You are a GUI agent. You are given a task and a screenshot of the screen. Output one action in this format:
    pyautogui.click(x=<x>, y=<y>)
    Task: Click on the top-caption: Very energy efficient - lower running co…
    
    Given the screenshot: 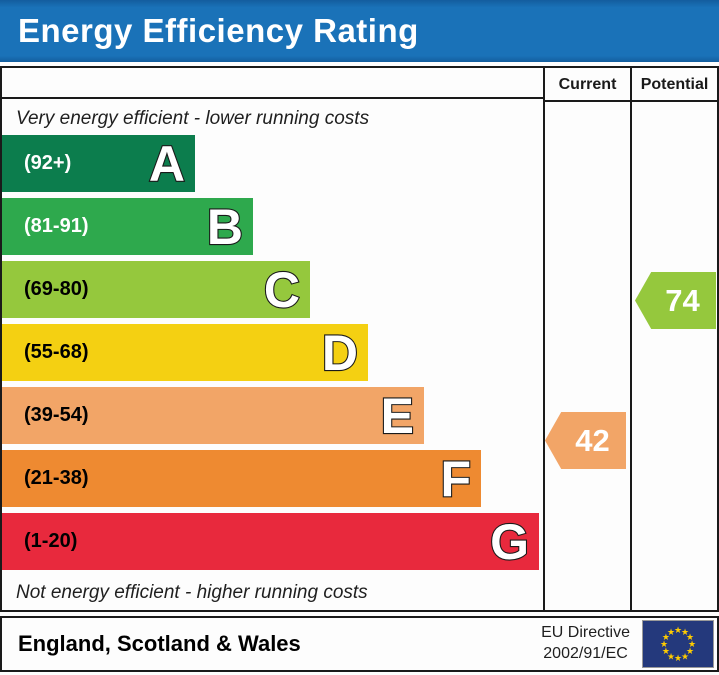 What is the action you would take?
    pyautogui.click(x=193, y=118)
    